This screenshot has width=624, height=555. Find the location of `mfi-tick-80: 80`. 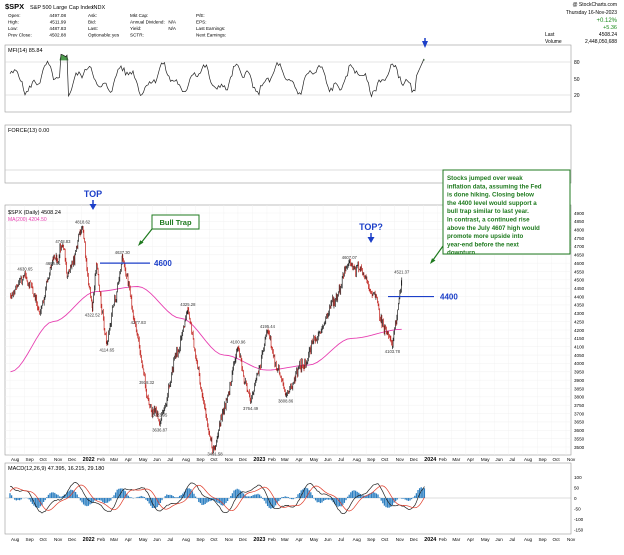

mfi-tick-80: 80 is located at coordinates (577, 63).